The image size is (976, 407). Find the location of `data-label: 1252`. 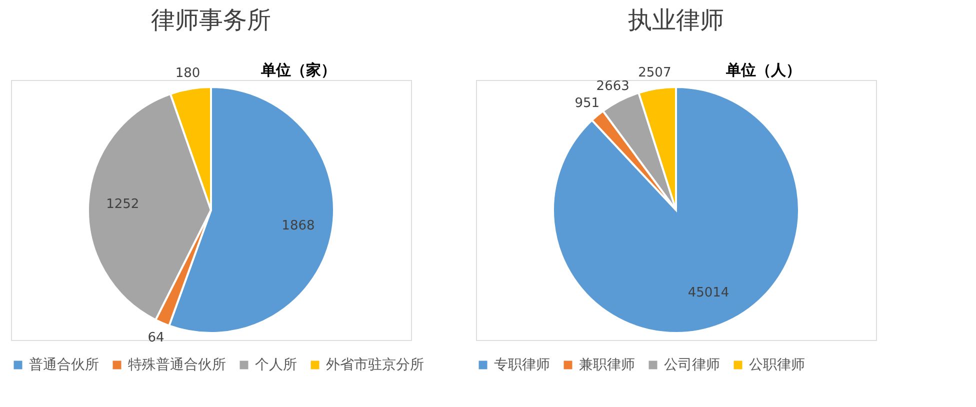

data-label: 1252 is located at coordinates (123, 204).